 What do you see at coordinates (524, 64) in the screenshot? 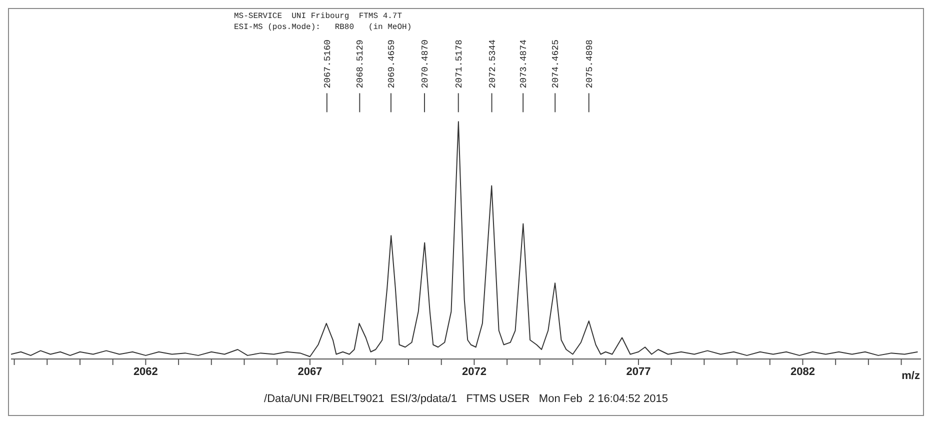
I see `annotation: 2073.4874` at bounding box center [524, 64].